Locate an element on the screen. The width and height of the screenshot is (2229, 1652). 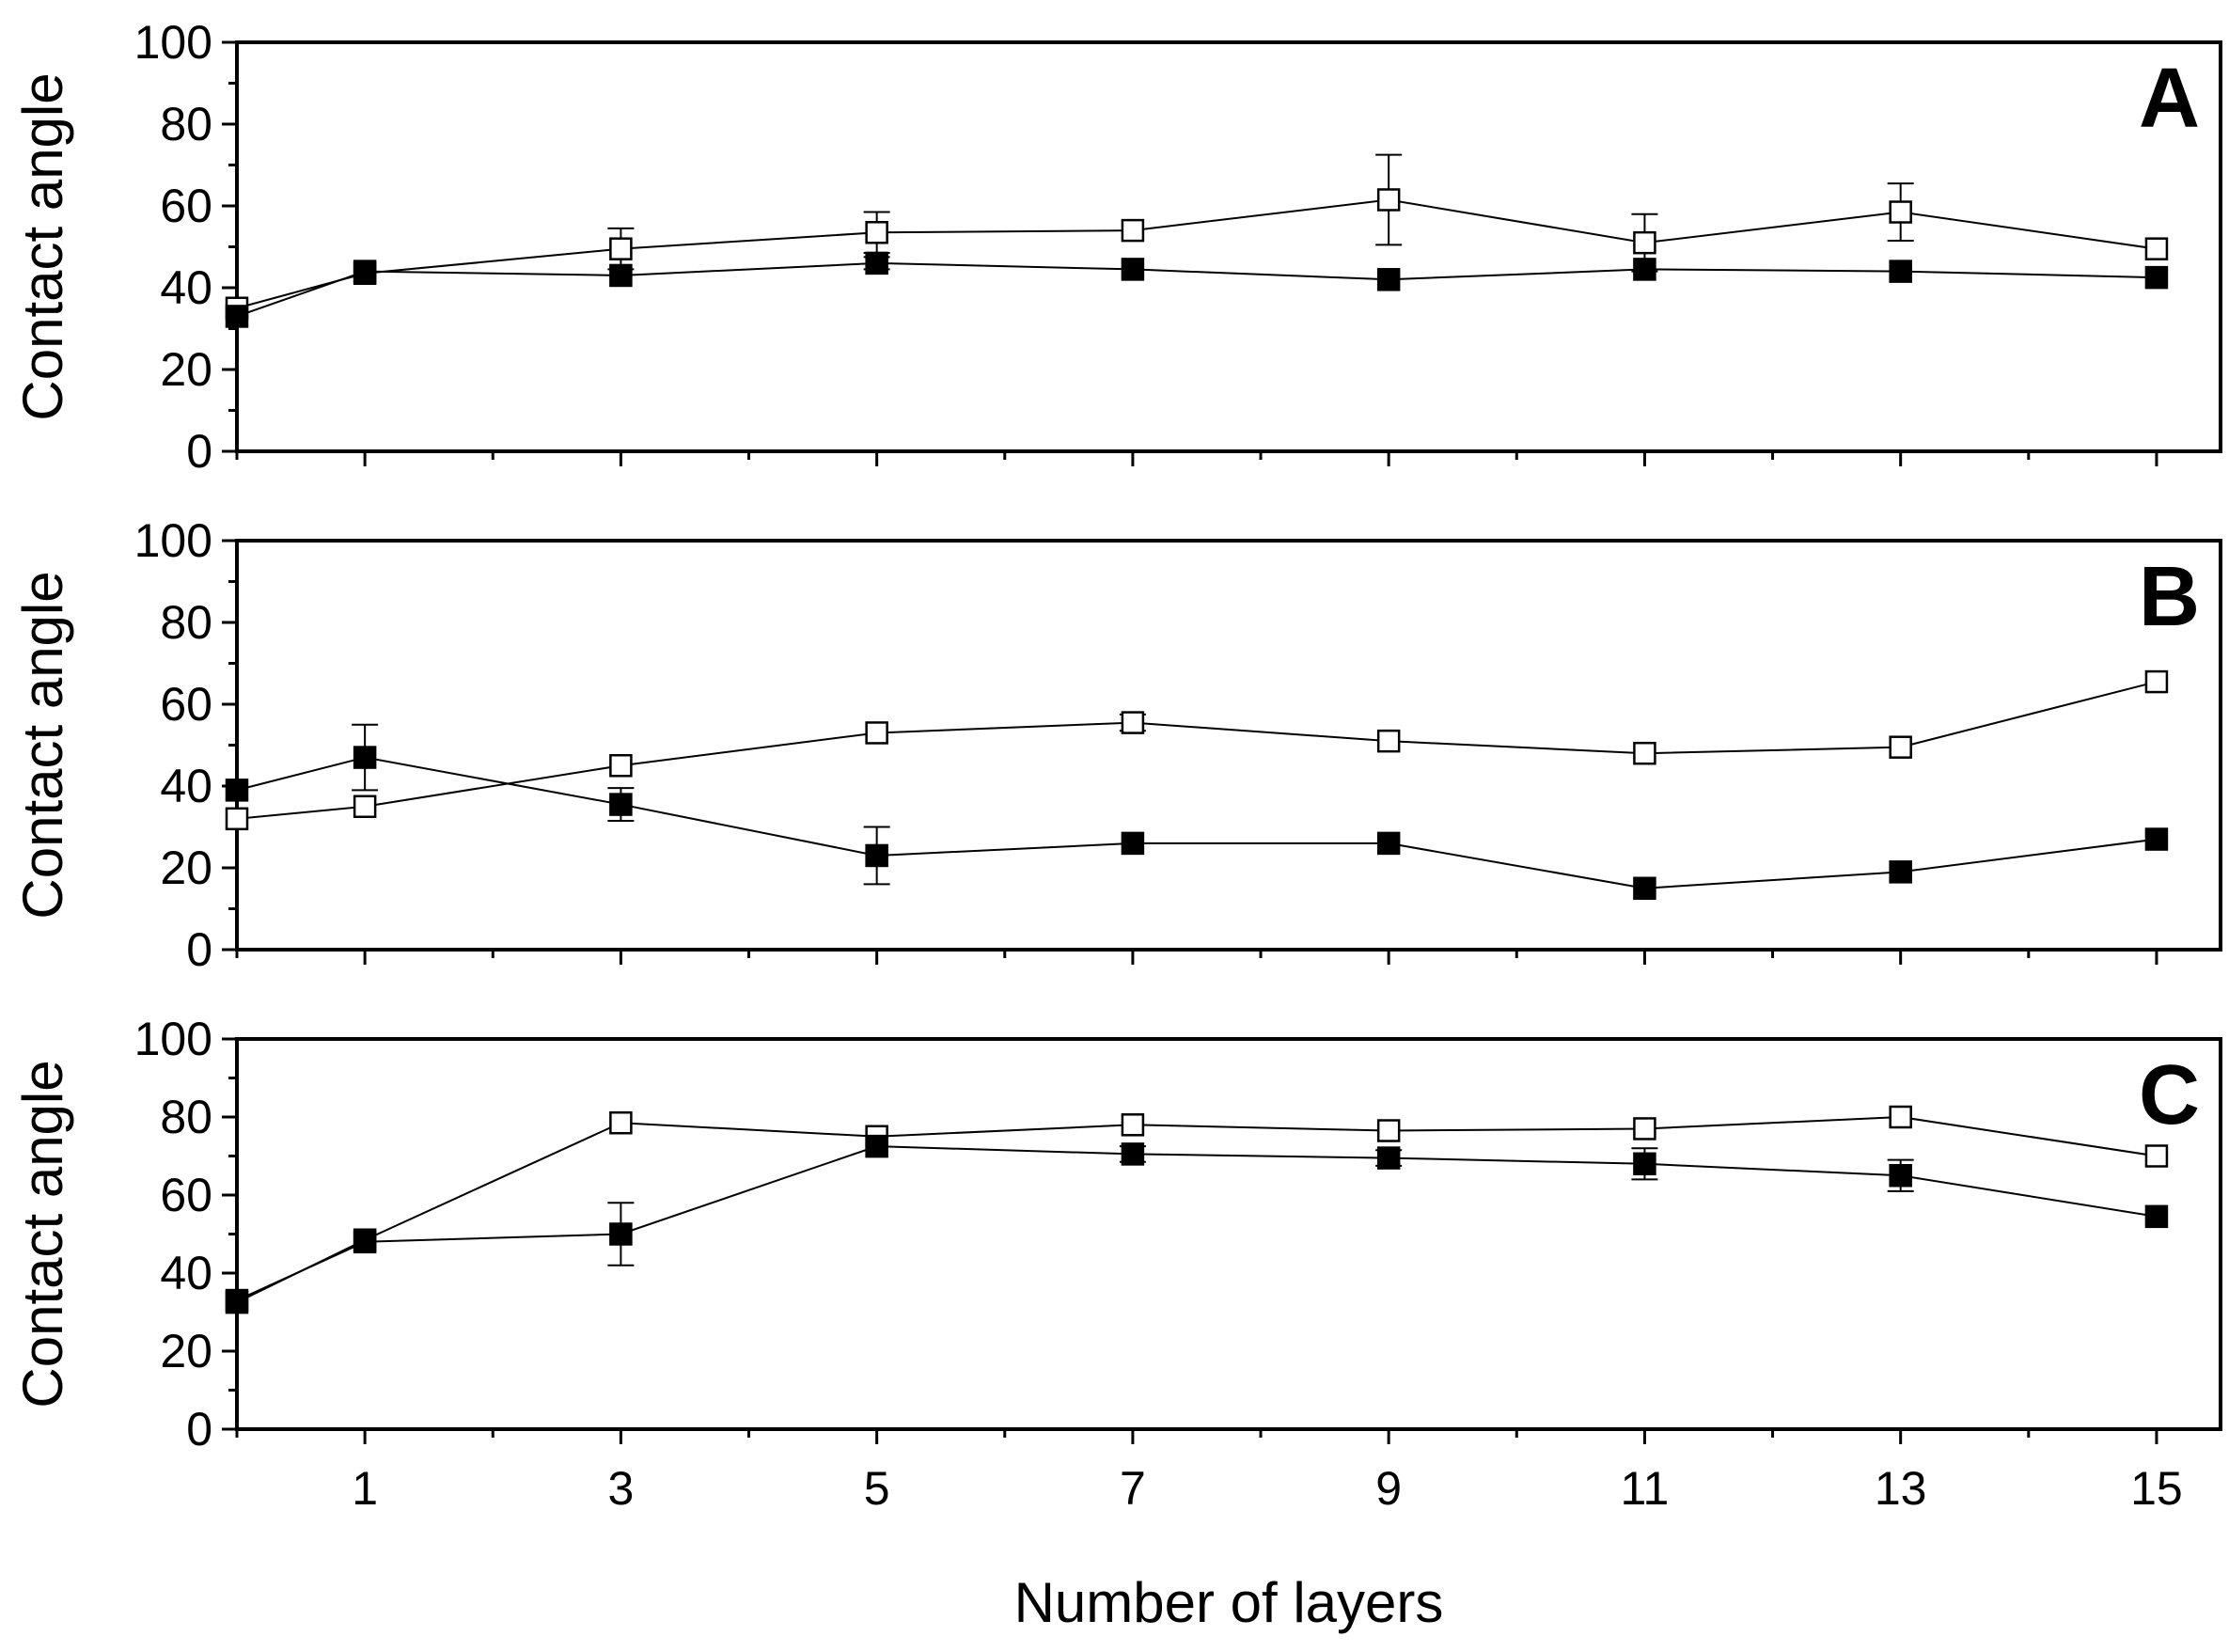
x-tick-label: 7 is located at coordinates (1133, 1489).